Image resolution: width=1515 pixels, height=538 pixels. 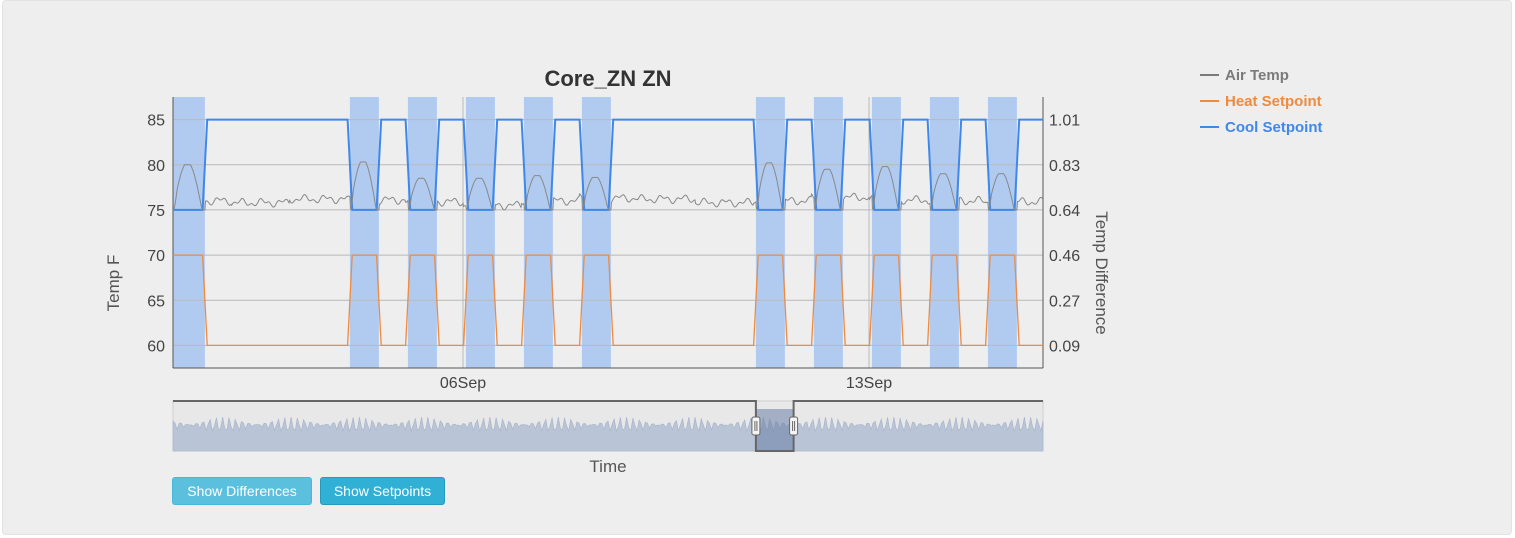 I want to click on x-tick-label: 06Sep, so click(x=463, y=383).